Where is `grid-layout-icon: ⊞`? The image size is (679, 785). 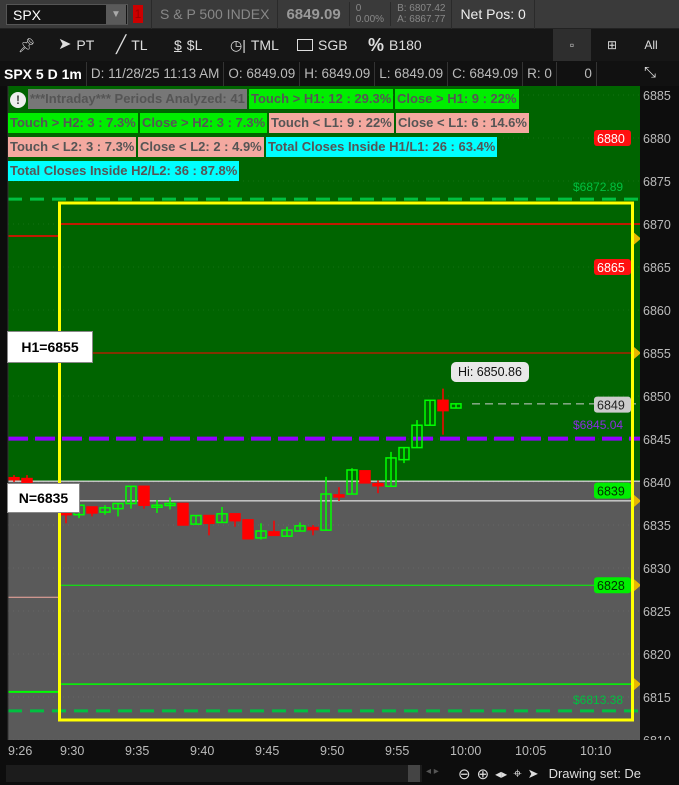
grid-layout-icon: ⊞ is located at coordinates (612, 45).